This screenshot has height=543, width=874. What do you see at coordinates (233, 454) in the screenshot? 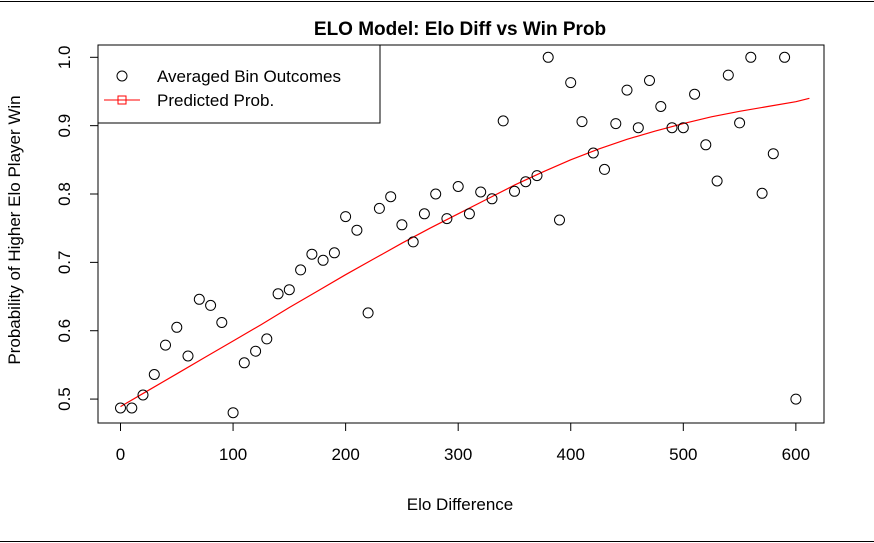
I see `x-tick-label: 100` at bounding box center [233, 454].